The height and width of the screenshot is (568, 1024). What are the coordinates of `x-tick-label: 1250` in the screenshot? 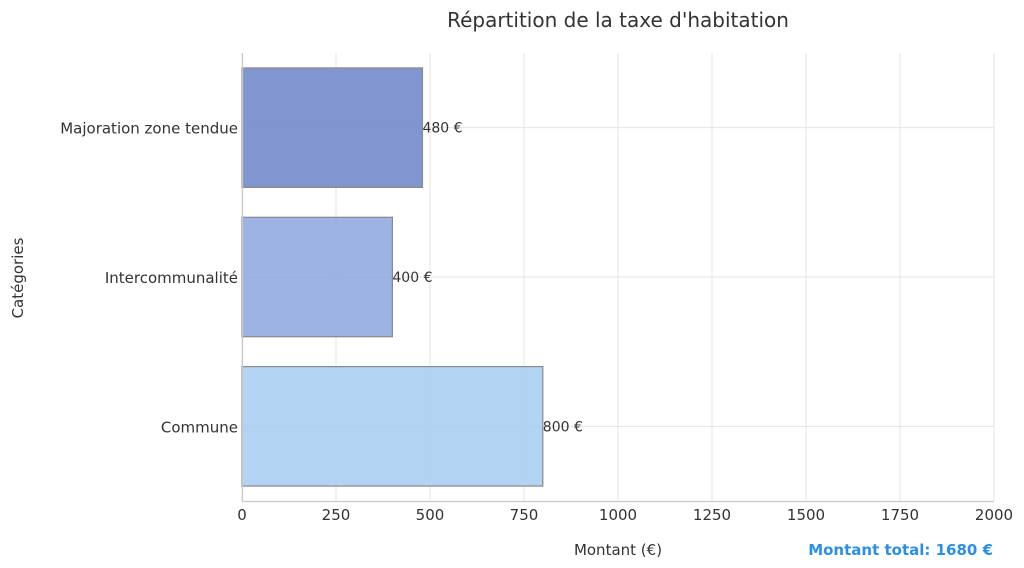 It's located at (712, 515).